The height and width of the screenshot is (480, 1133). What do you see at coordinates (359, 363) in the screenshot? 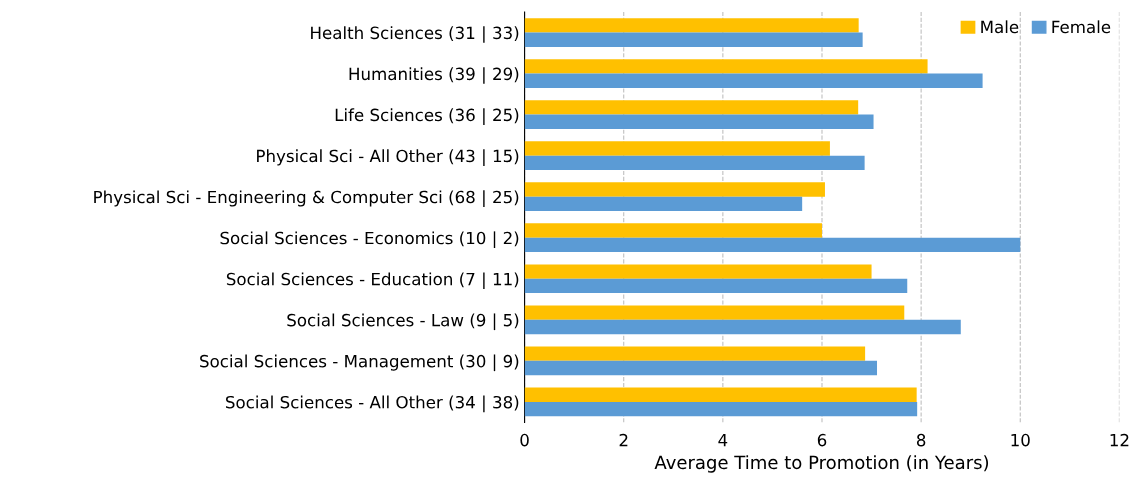
I see `y-tick-label: Social Sciences - Management (30 | 9)` at bounding box center [359, 363].